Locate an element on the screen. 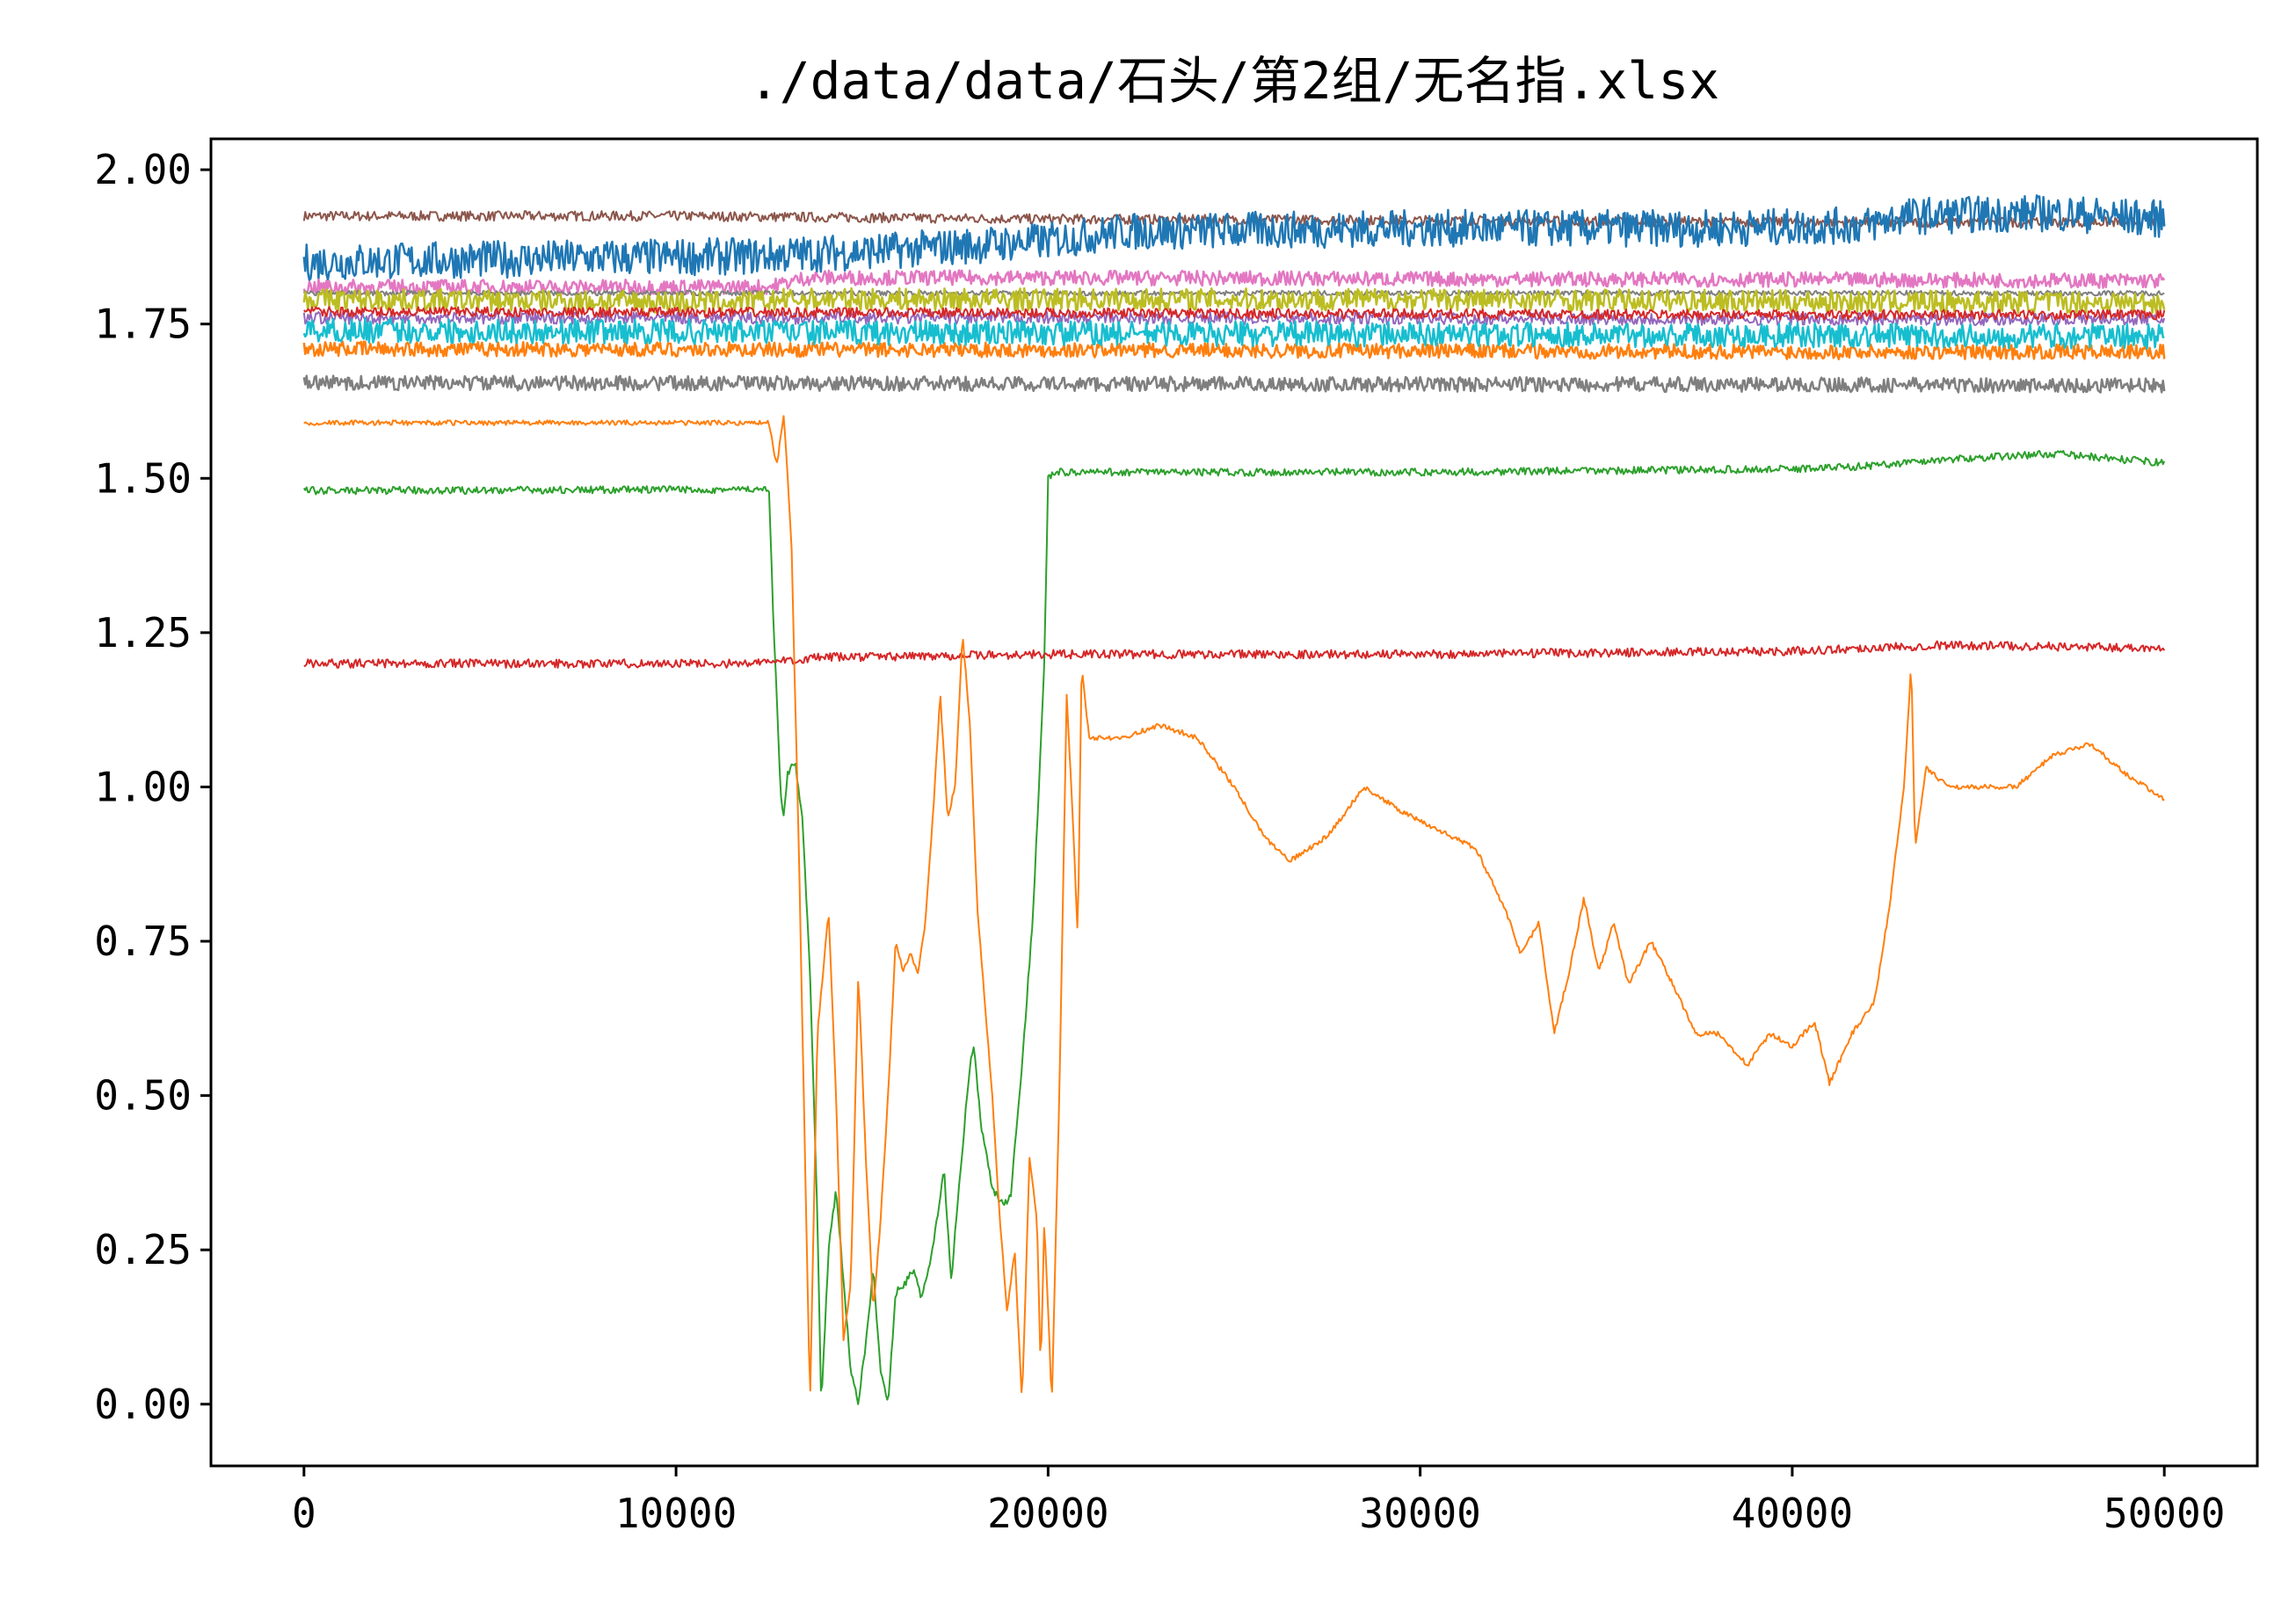 Image resolution: width=2296 pixels, height=1603 pixels. y-tick-label: 0.00 is located at coordinates (143, 1404).